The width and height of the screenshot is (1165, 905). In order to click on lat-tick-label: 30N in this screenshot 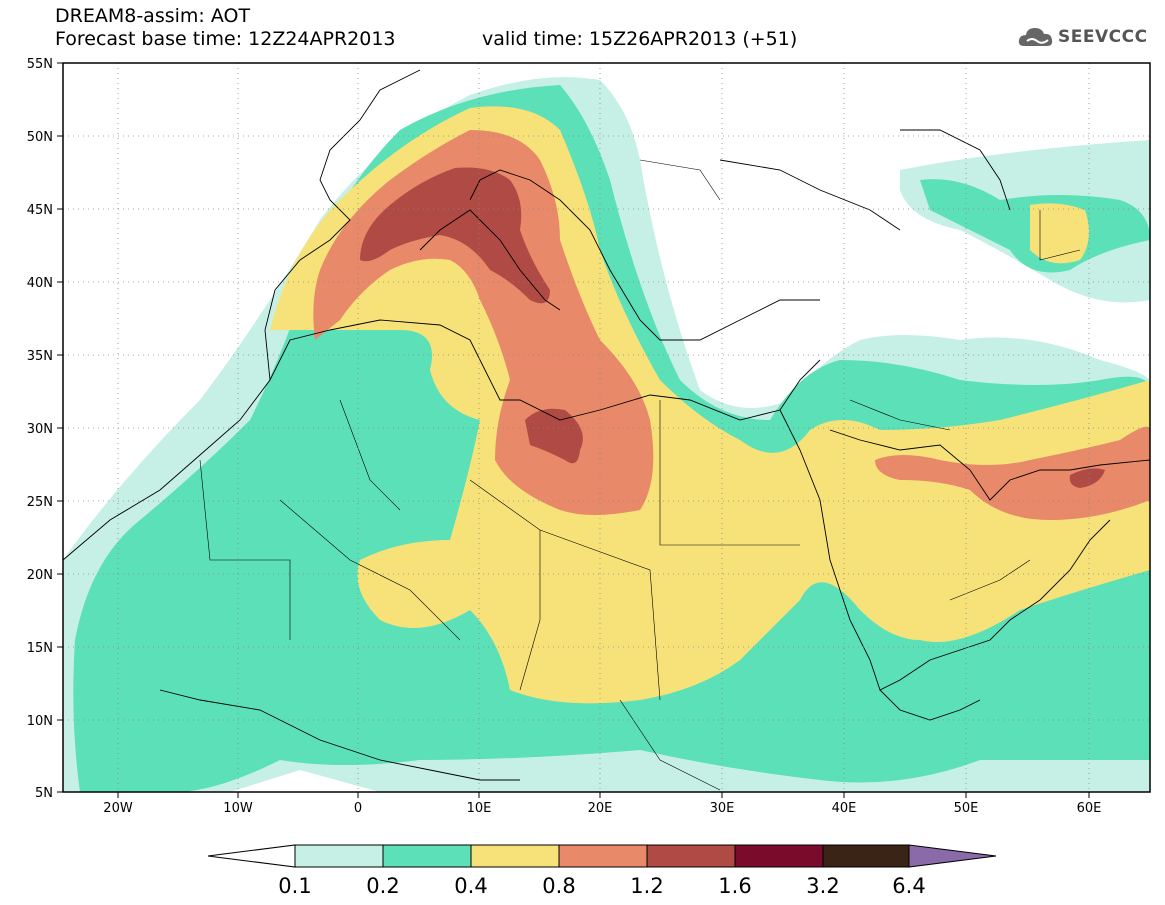, I will do `click(40, 429)`.